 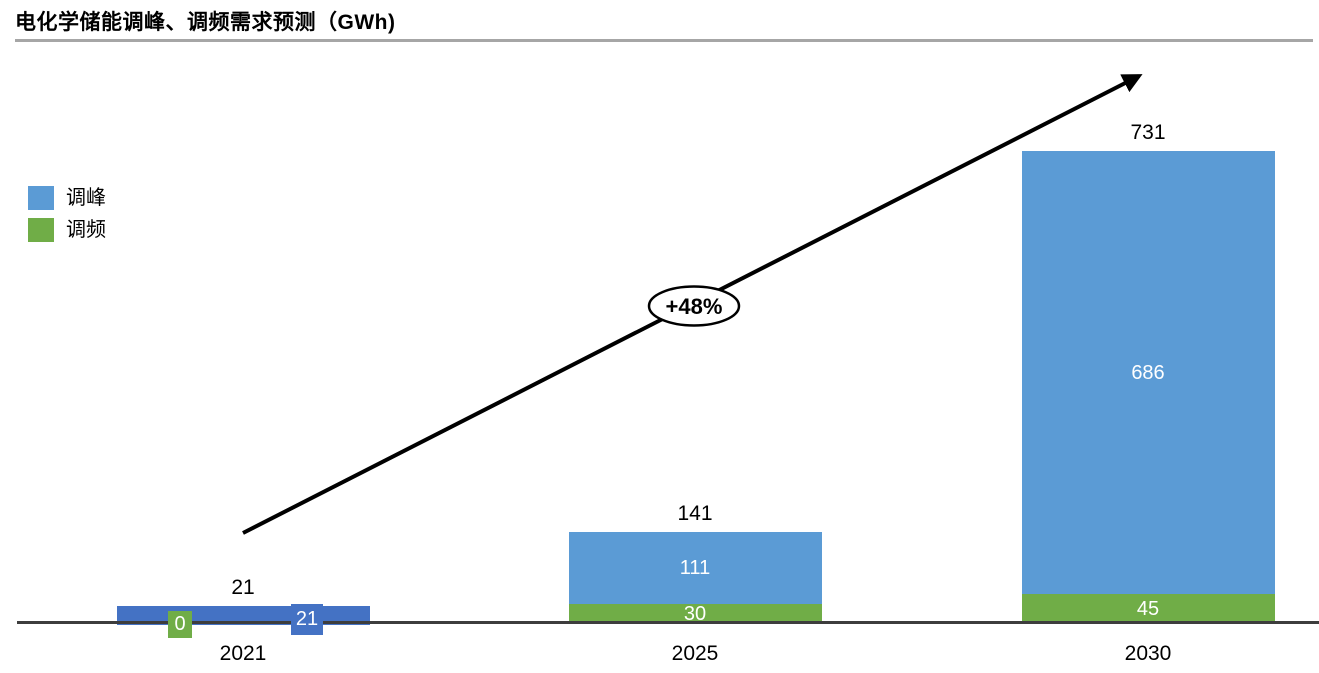 I want to click on data-label-调峰-2030: 686, so click(x=1148, y=372).